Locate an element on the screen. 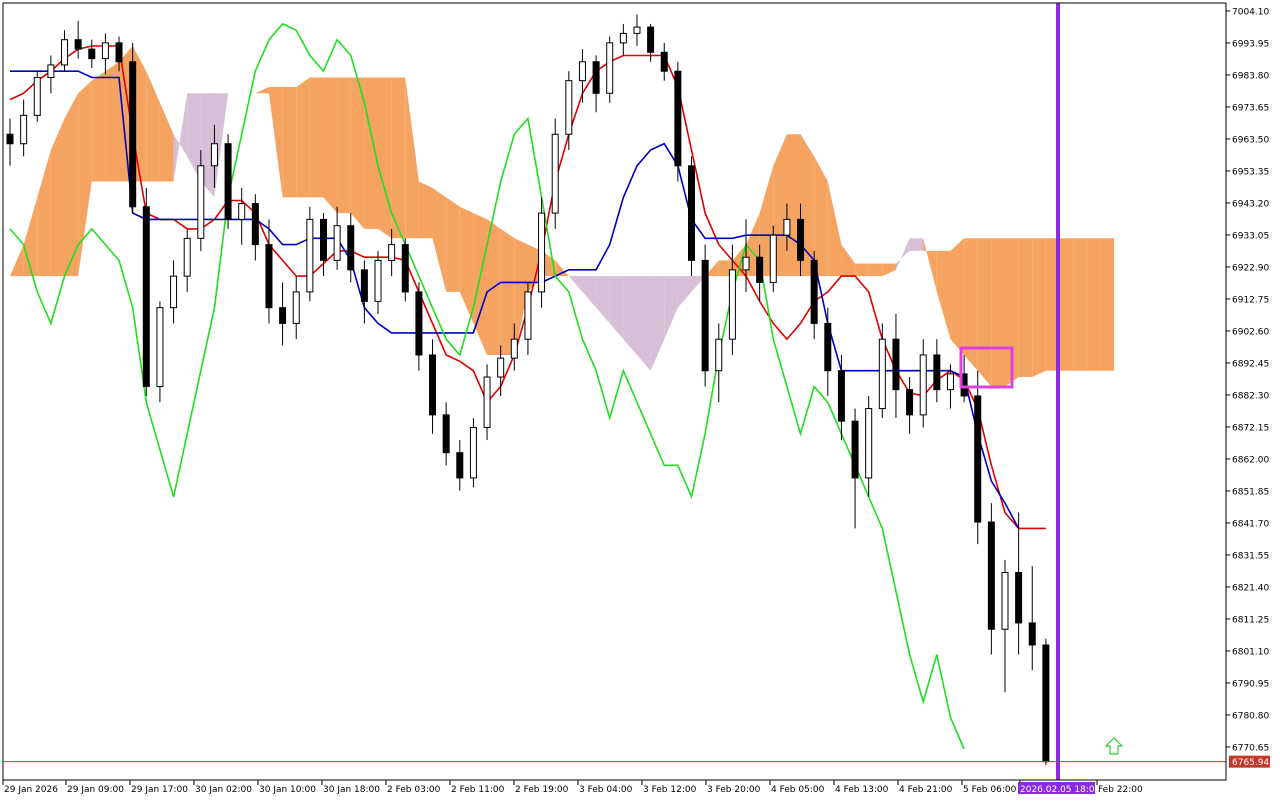  y-tick-label: 6770.65 is located at coordinates (1250, 749).